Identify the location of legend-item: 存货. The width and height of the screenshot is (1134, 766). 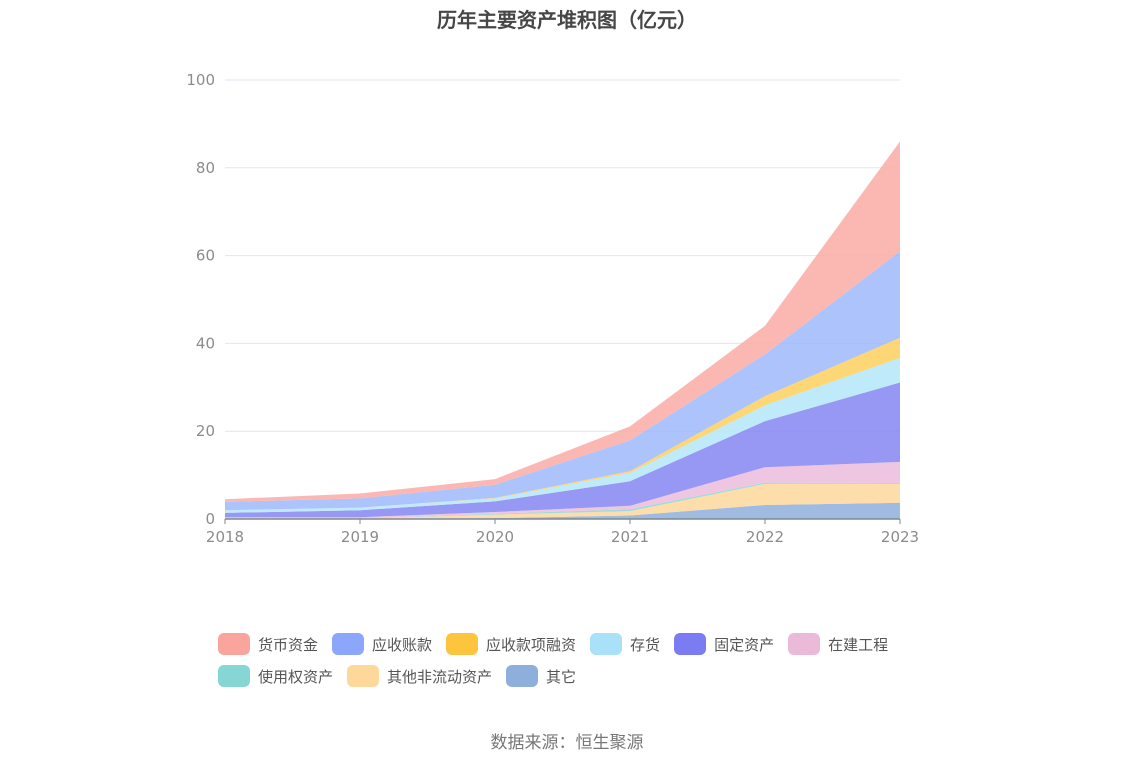
(625, 644).